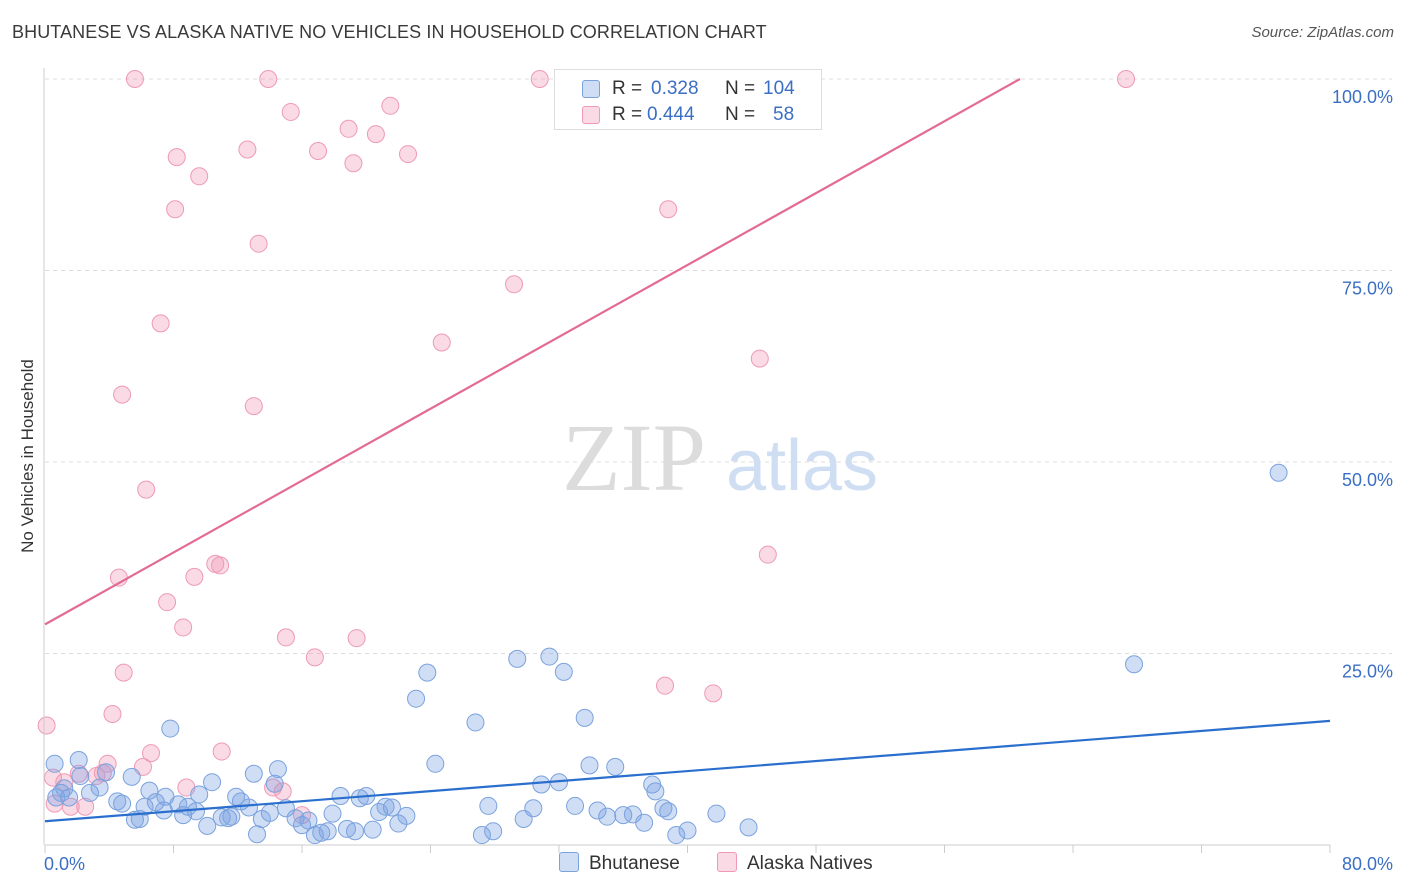 The image size is (1406, 892). What do you see at coordinates (1367, 480) in the screenshot?
I see `y-tick-label: 50.0%` at bounding box center [1367, 480].